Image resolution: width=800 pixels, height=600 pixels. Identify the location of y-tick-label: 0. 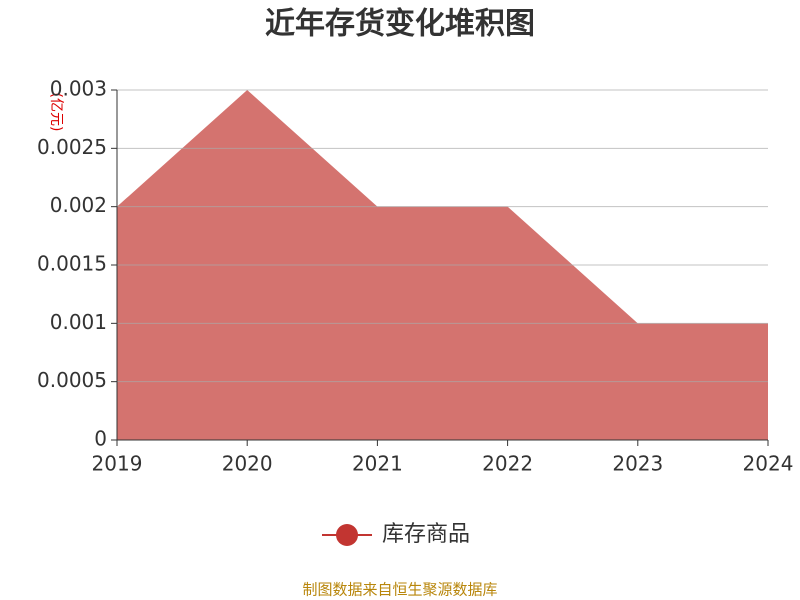
(100, 439).